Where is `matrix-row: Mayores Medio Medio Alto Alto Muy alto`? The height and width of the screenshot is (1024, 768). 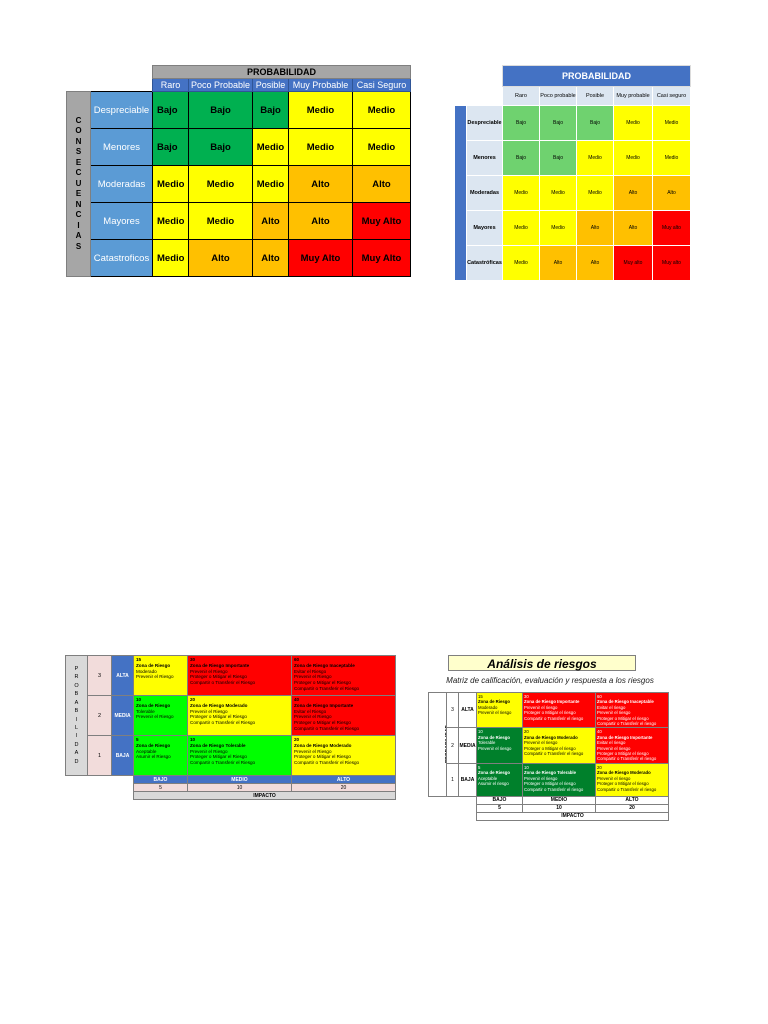 matrix-row: Mayores Medio Medio Alto Alto Muy alto is located at coordinates (573, 228).